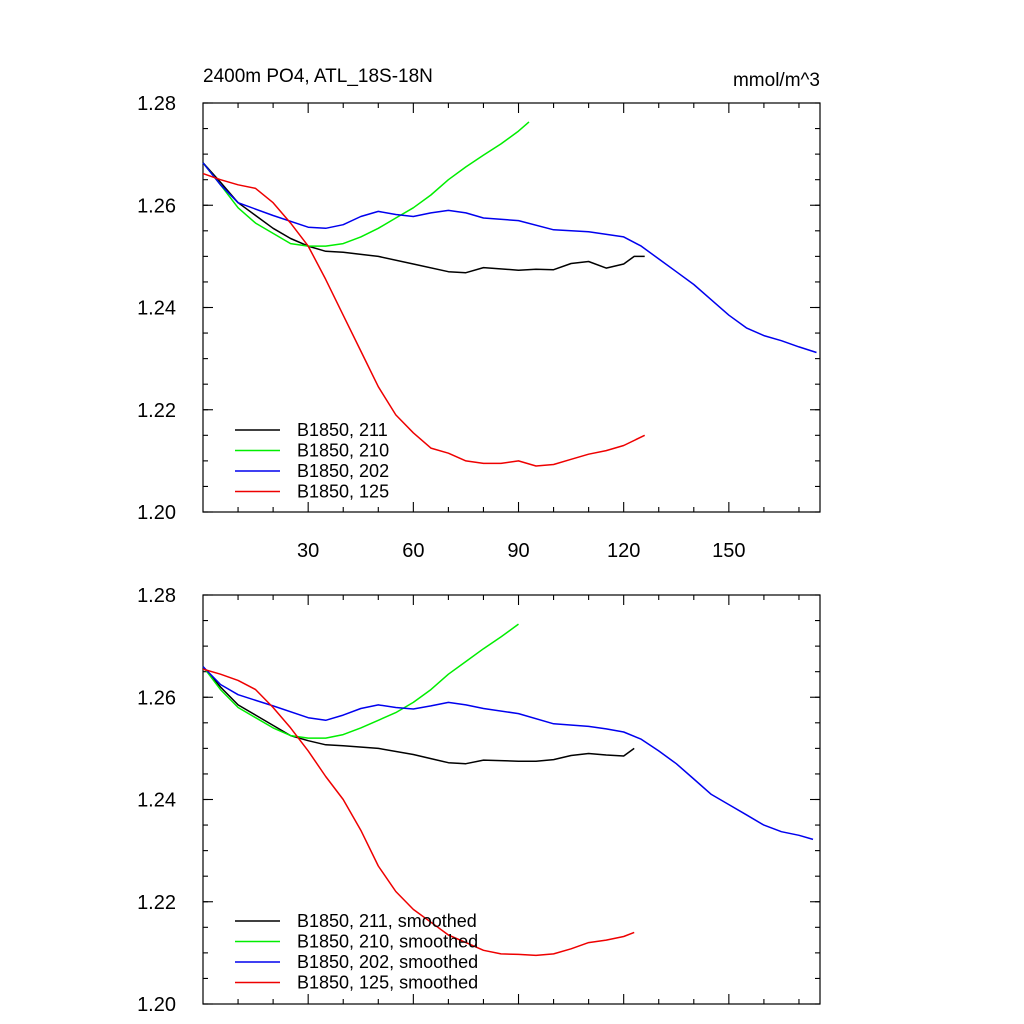 This screenshot has height=1024, width=1024. I want to click on legend-label: B1850, 202, so click(343, 471).